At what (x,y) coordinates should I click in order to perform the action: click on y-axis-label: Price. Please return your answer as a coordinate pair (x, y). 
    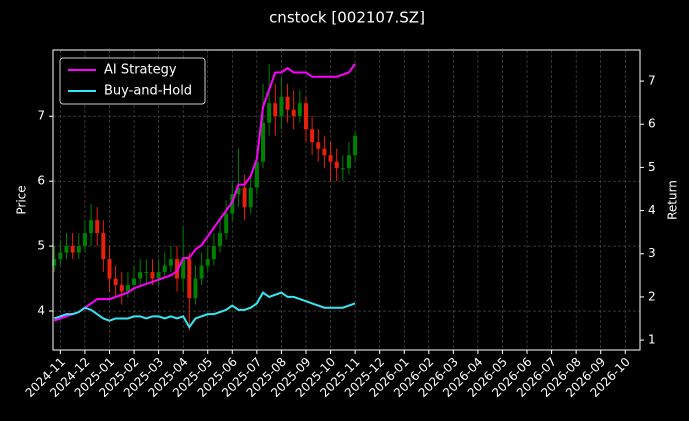
    Looking at the image, I should click on (22, 199).